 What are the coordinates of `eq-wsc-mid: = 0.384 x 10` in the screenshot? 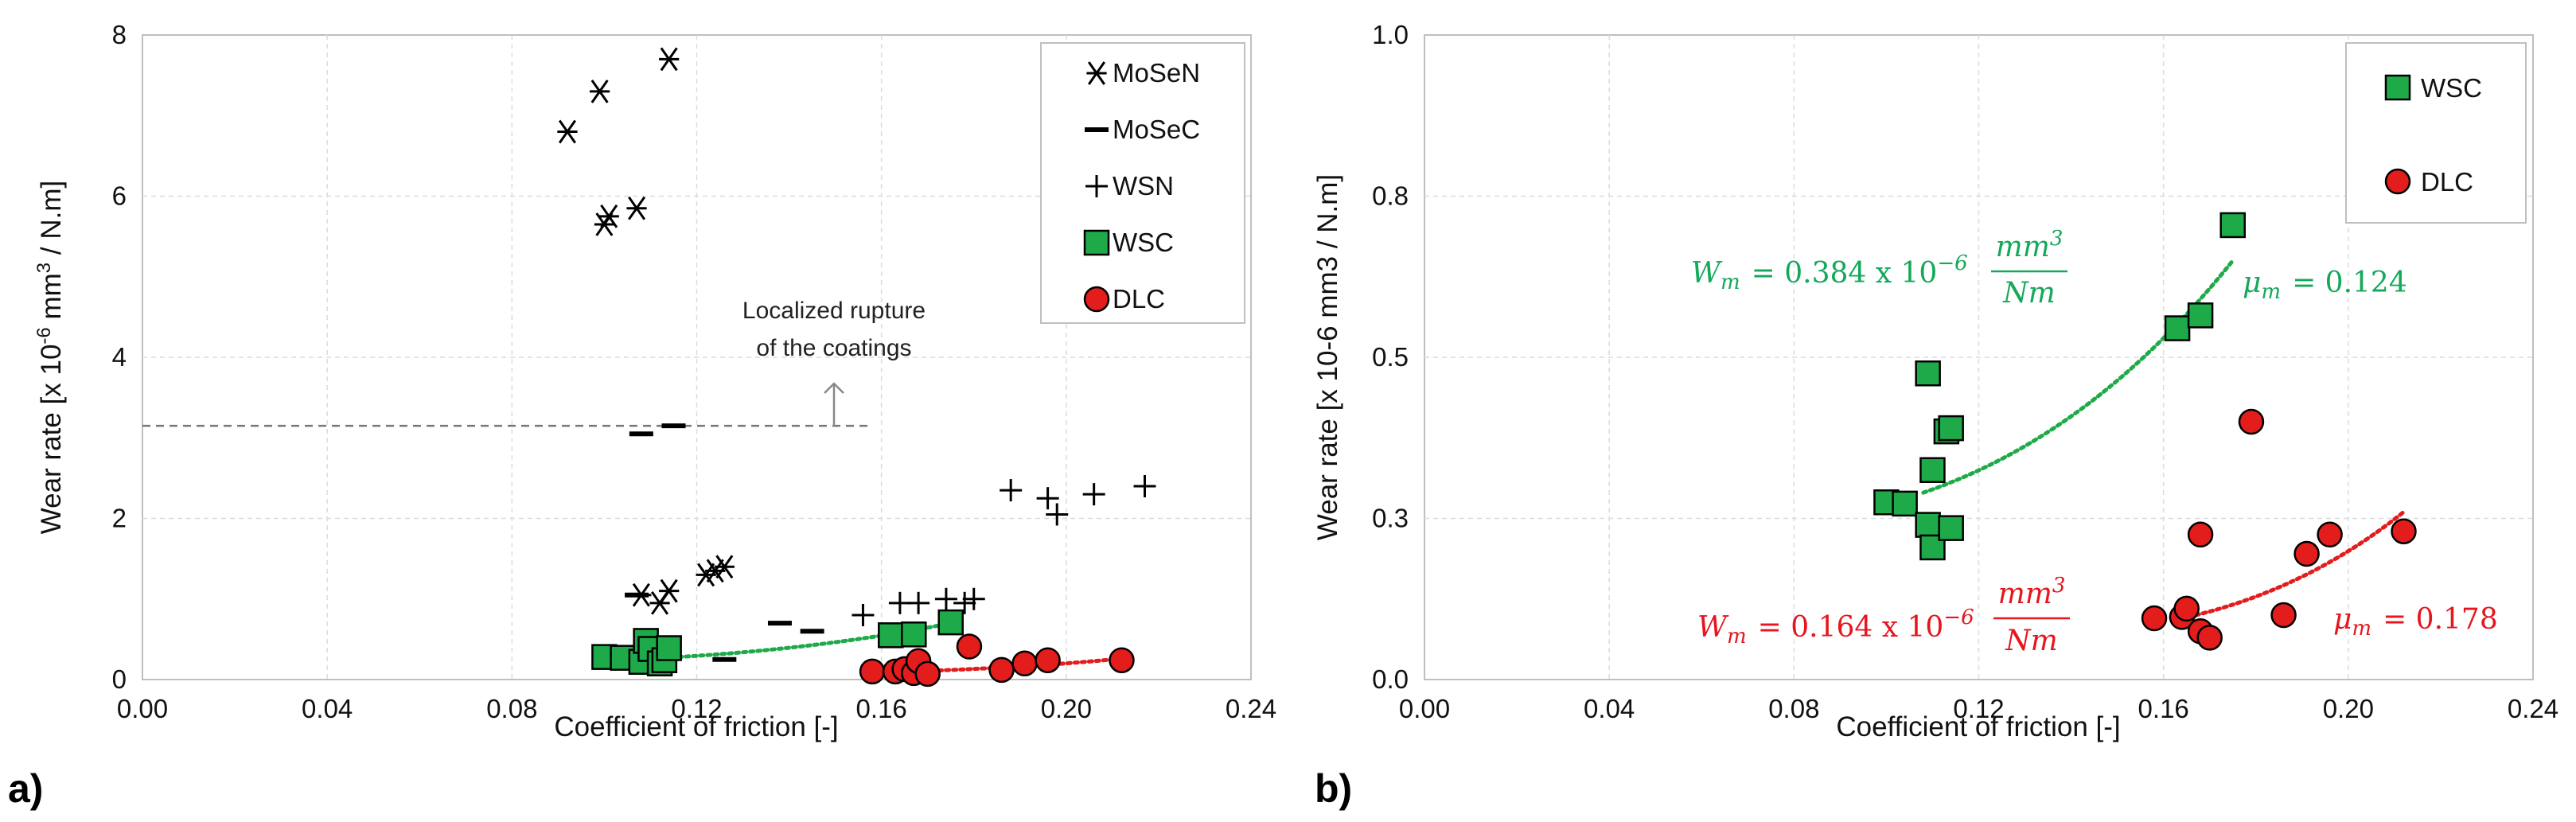 It's located at (1845, 274).